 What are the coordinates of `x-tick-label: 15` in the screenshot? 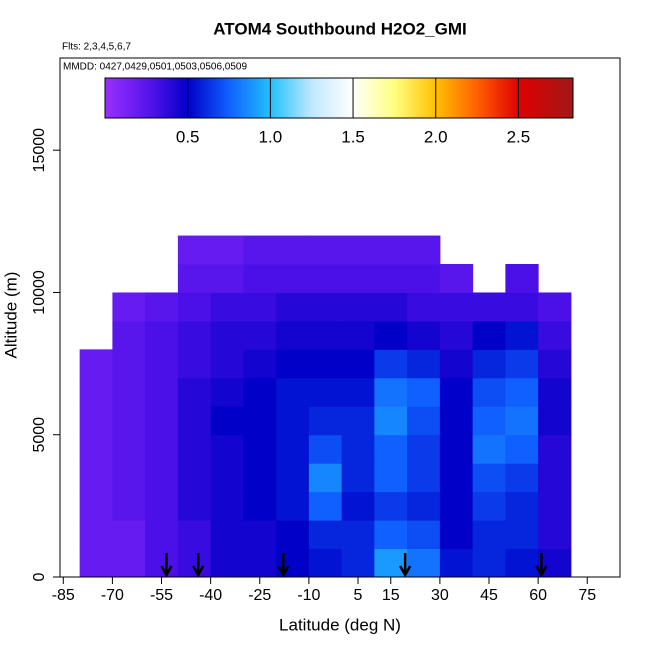 It's located at (391, 595).